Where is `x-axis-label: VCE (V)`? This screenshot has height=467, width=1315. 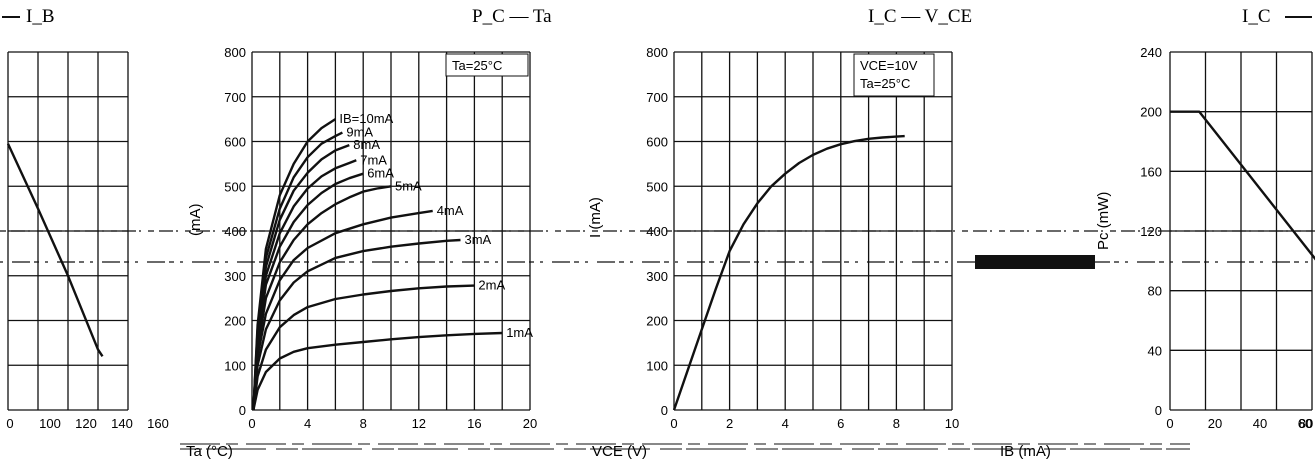
x-axis-label: VCE (V) is located at coordinates (619, 451).